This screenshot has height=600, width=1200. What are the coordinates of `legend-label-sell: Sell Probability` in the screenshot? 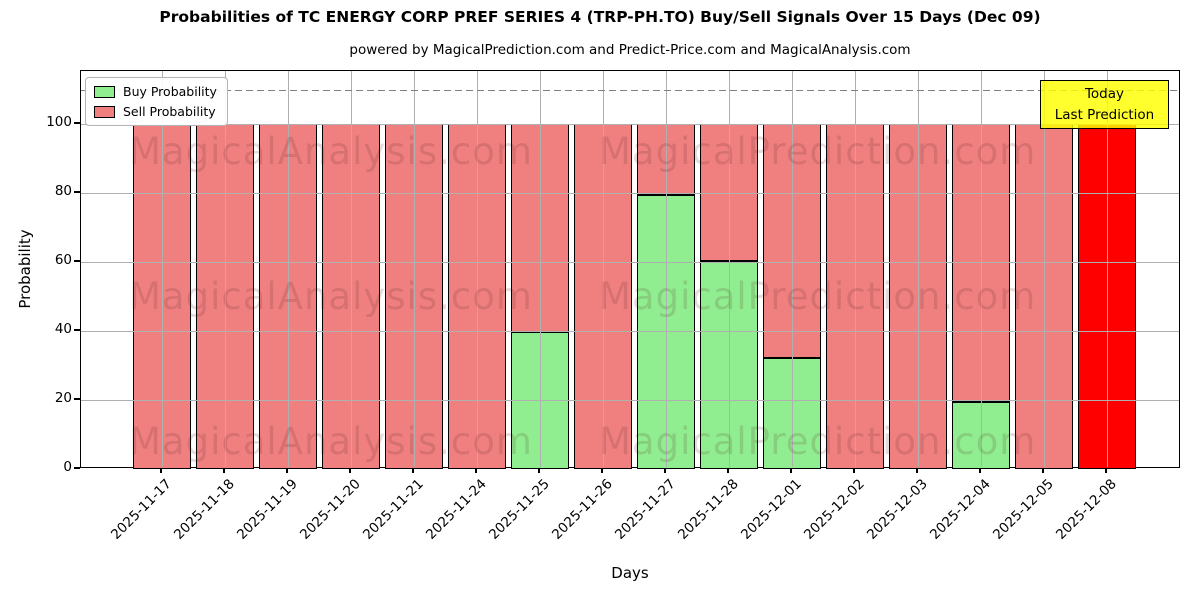 It's located at (169, 111).